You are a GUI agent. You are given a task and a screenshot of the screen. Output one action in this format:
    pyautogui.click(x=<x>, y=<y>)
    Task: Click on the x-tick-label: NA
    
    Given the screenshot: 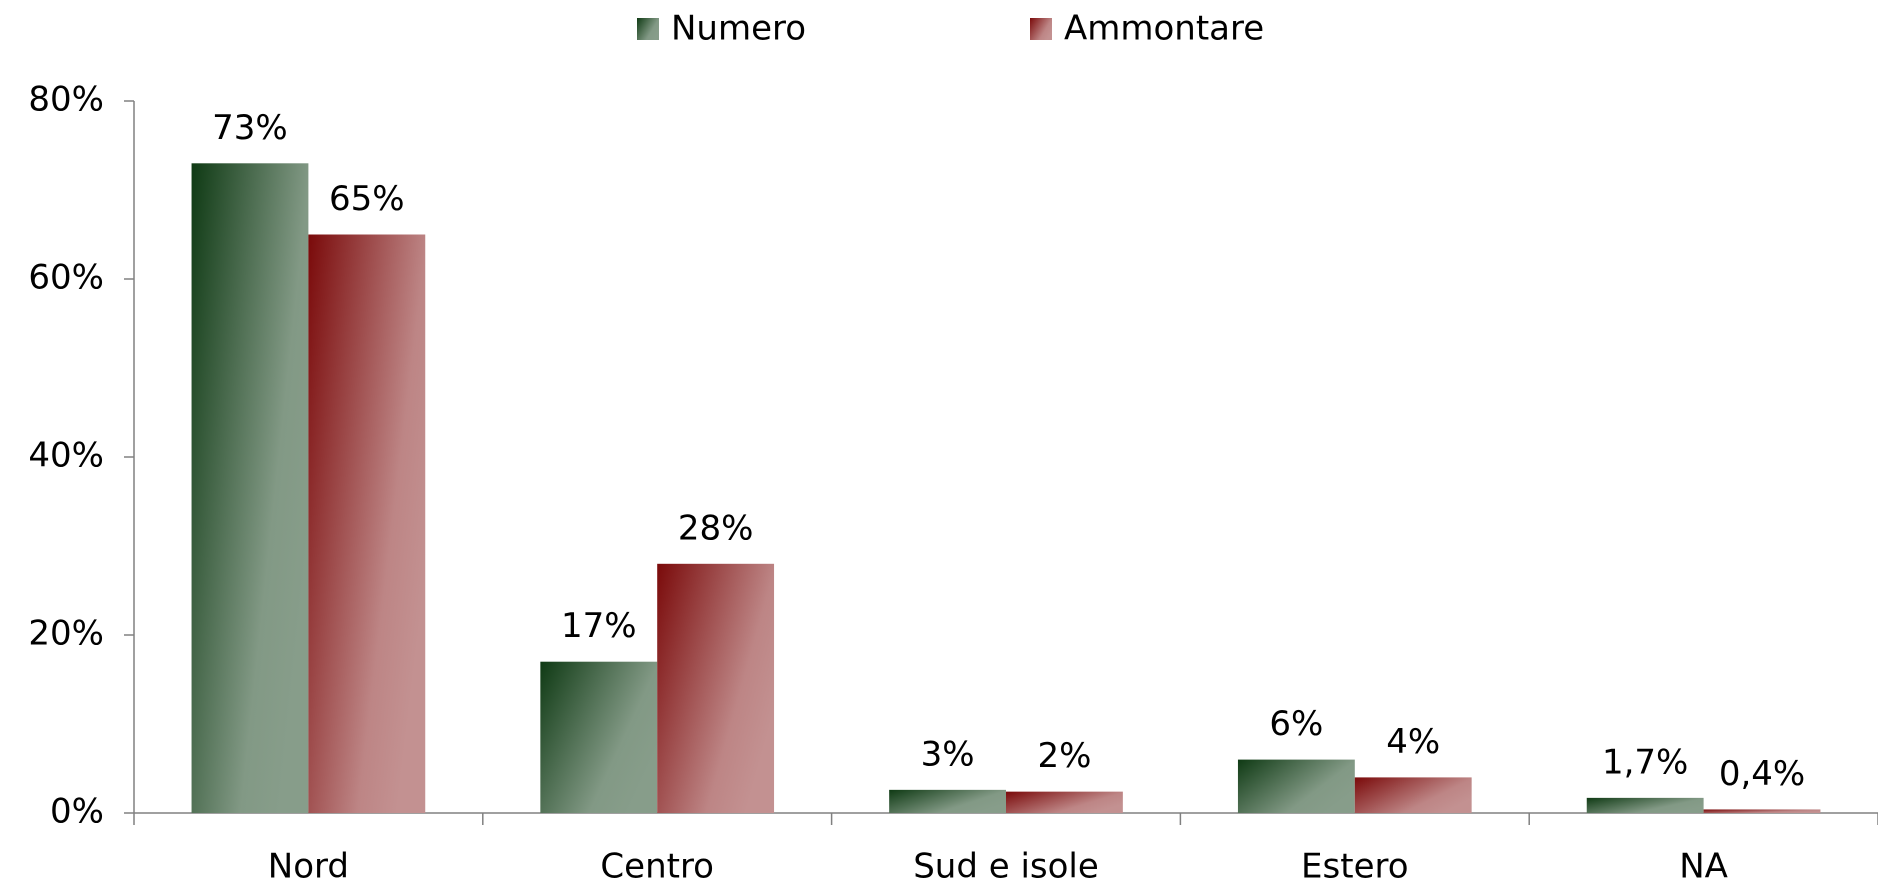 What is the action you would take?
    pyautogui.click(x=1703, y=866)
    